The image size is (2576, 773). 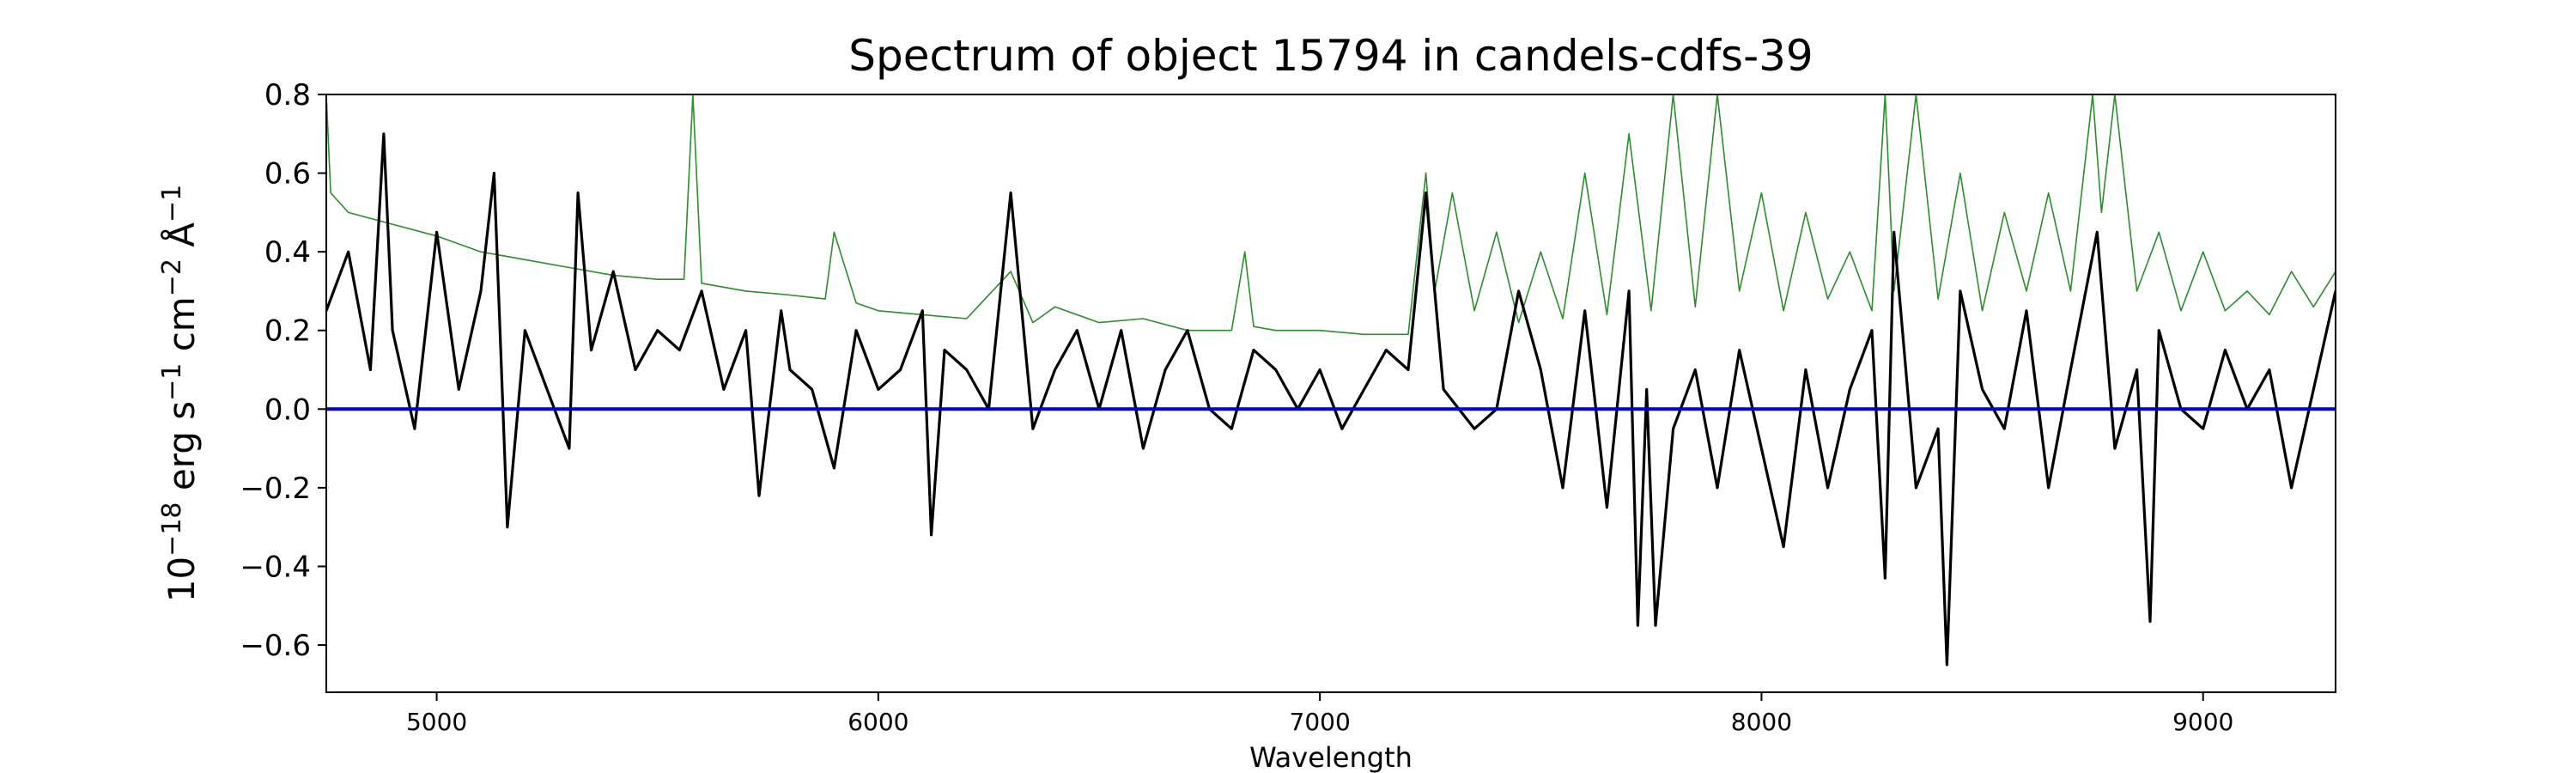 What do you see at coordinates (878, 722) in the screenshot?
I see `x-tick-label: 6000` at bounding box center [878, 722].